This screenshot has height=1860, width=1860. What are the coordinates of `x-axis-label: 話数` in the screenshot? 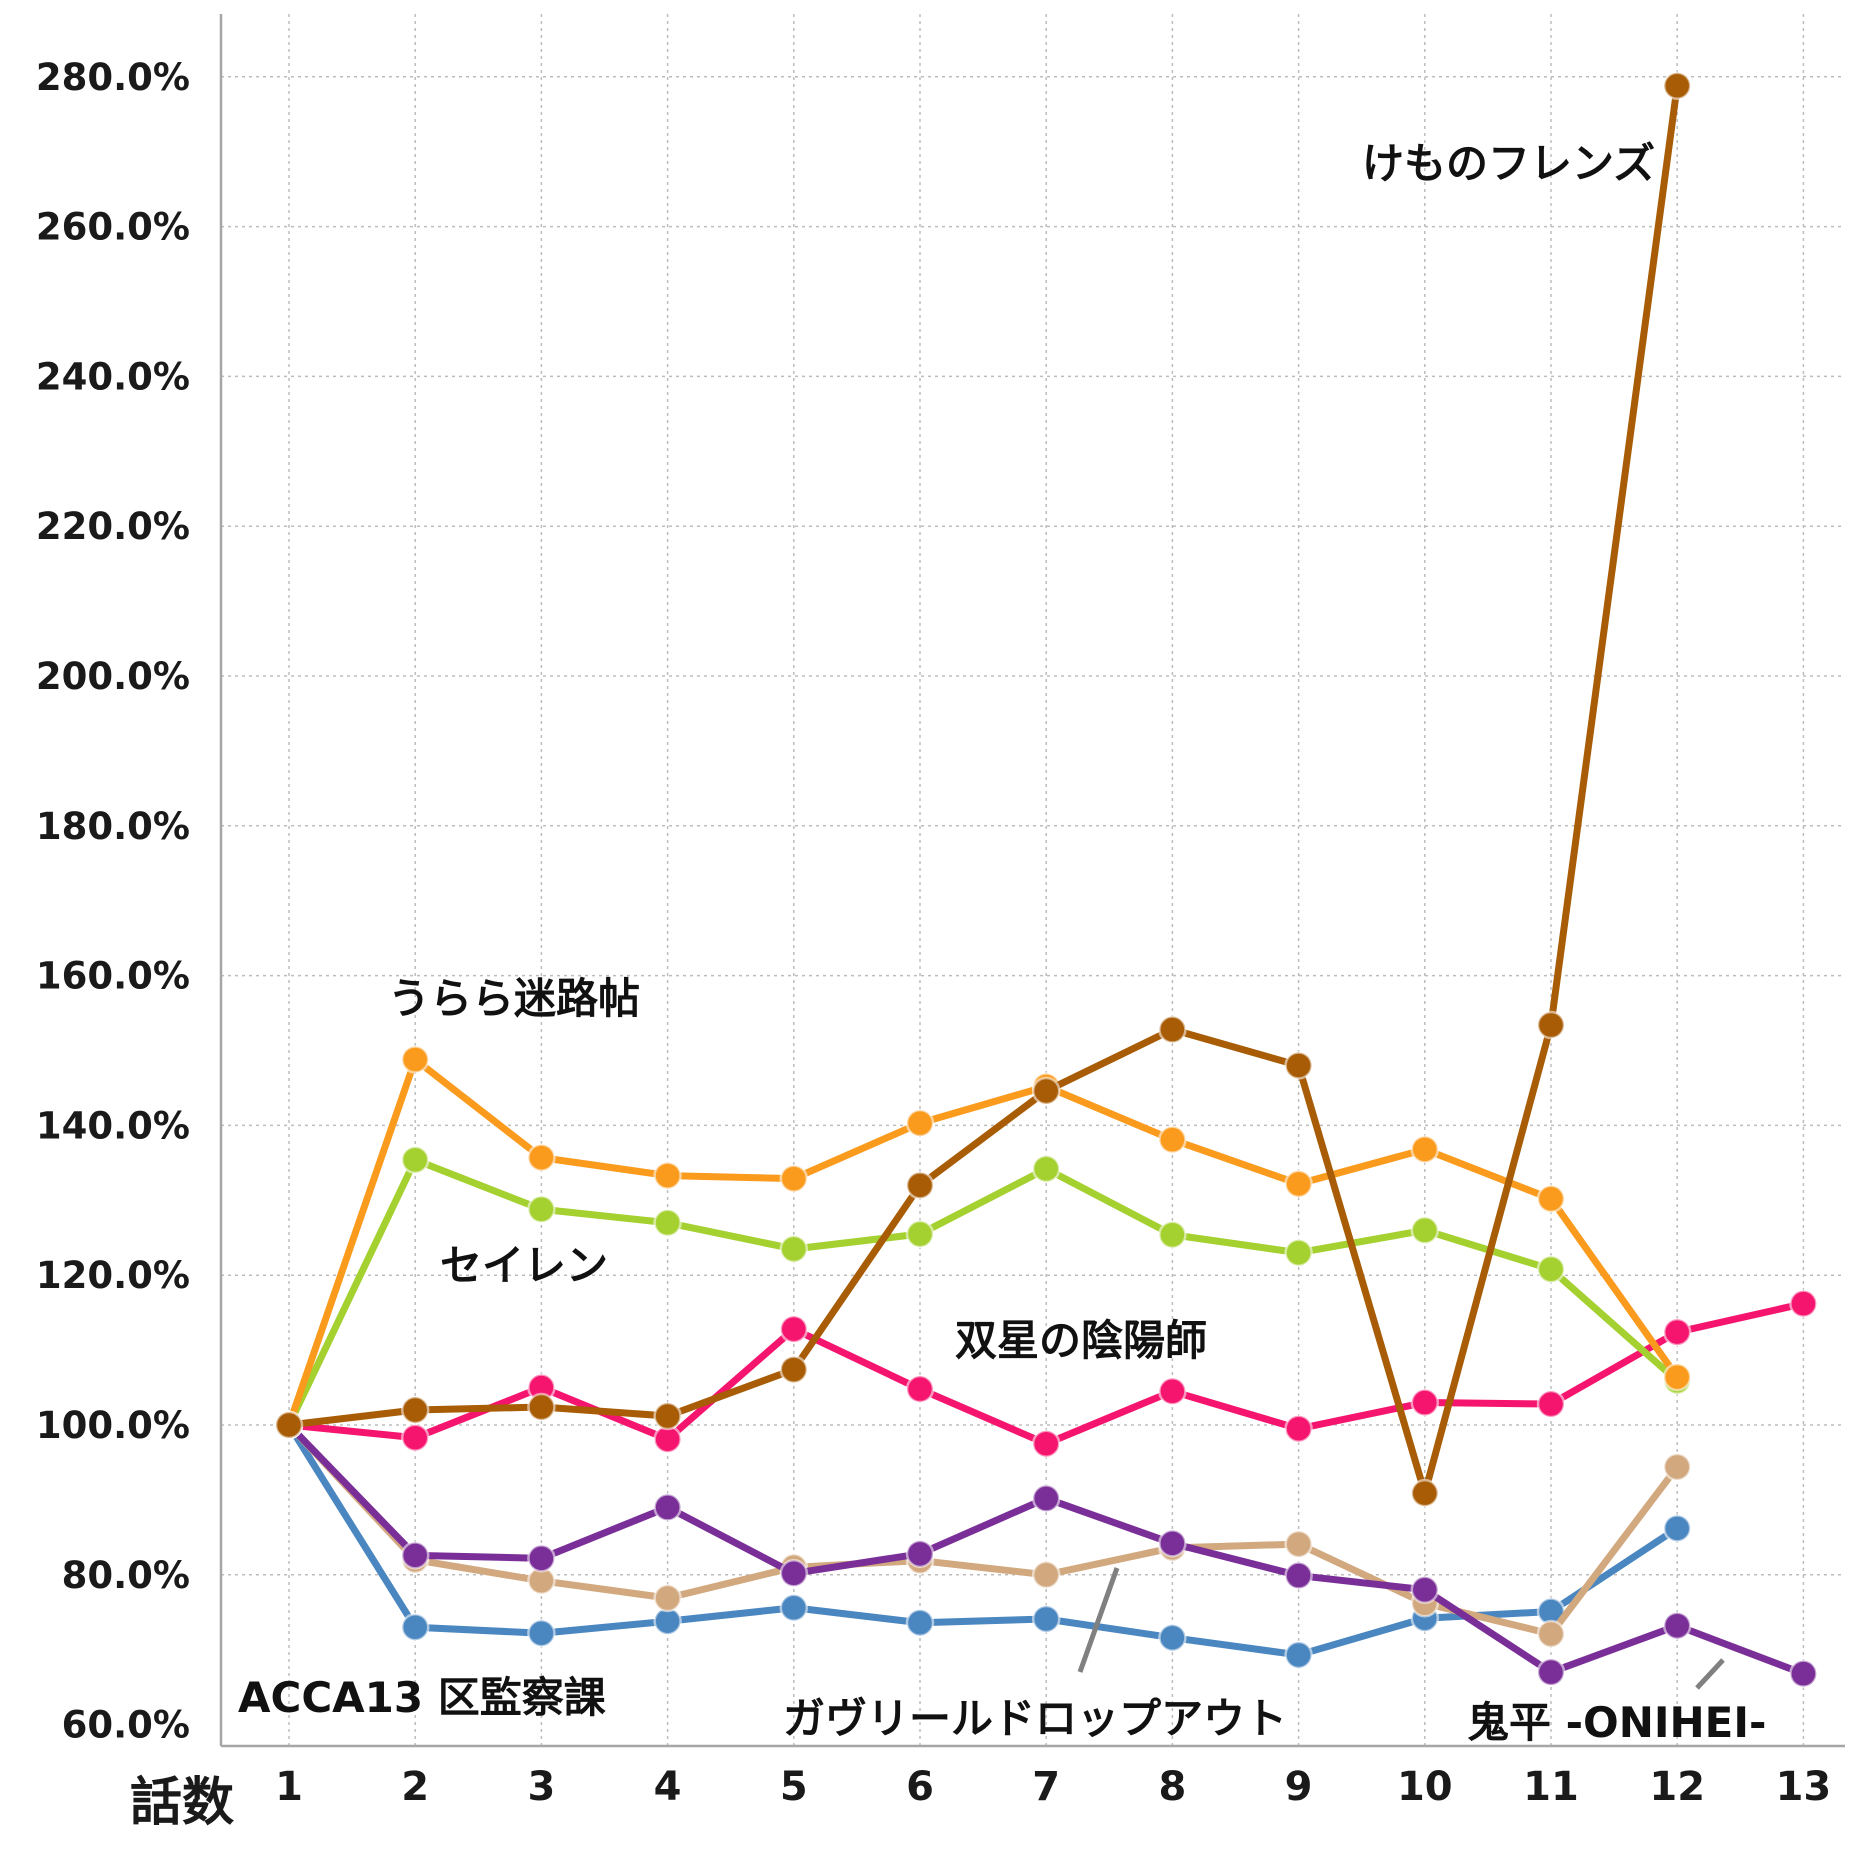 It's located at (182, 1803).